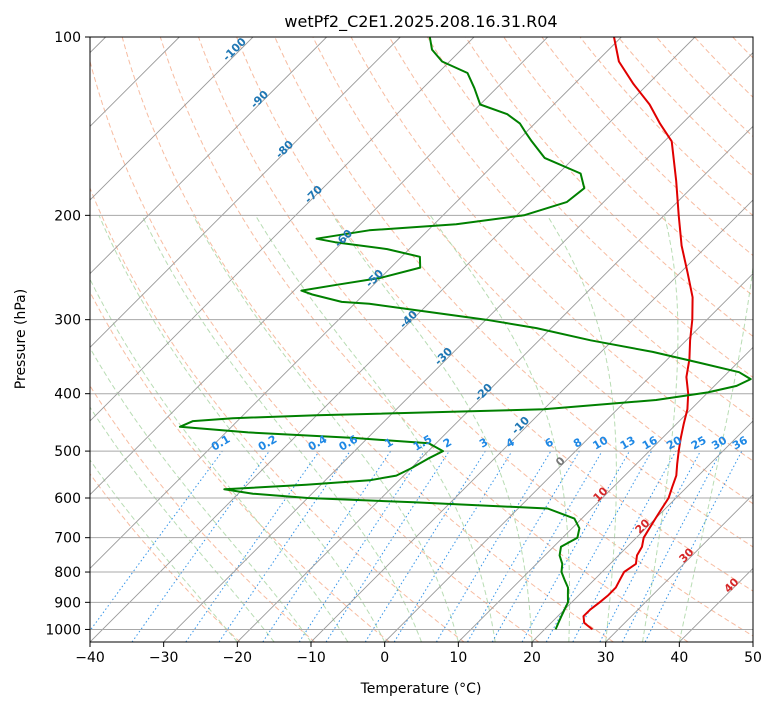 Image resolution: width=775 pixels, height=708 pixels. What do you see at coordinates (420, 22) in the screenshot?
I see `chart-title: wetPf2_C2E1.2025.208.16.31.R04` at bounding box center [420, 22].